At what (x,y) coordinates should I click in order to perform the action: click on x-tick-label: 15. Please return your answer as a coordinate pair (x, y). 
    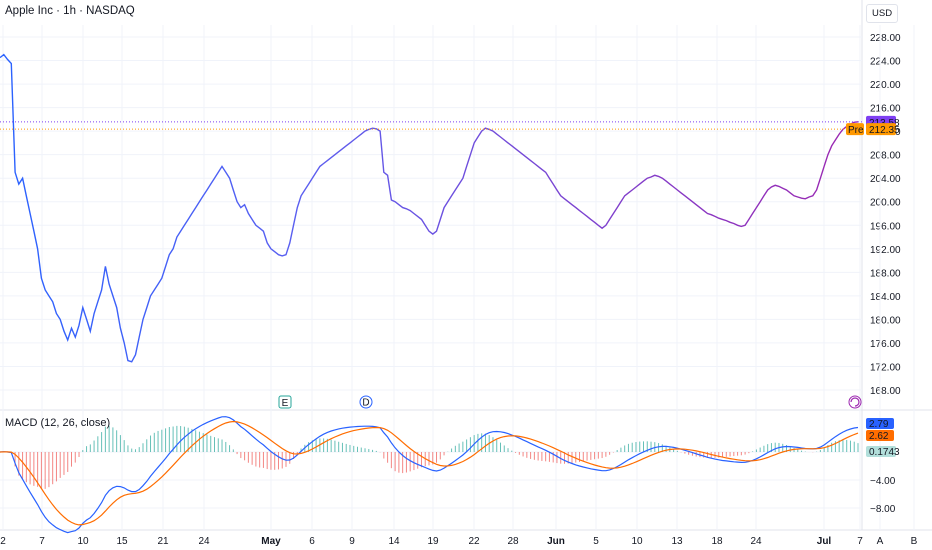
    Looking at the image, I should click on (122, 541).